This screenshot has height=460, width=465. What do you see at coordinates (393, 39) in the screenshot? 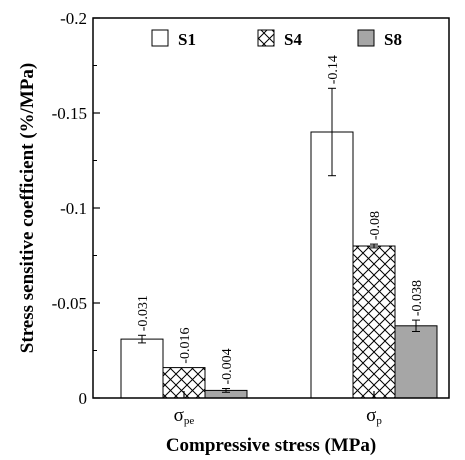
I see `legend-label-s8: S8` at bounding box center [393, 39].